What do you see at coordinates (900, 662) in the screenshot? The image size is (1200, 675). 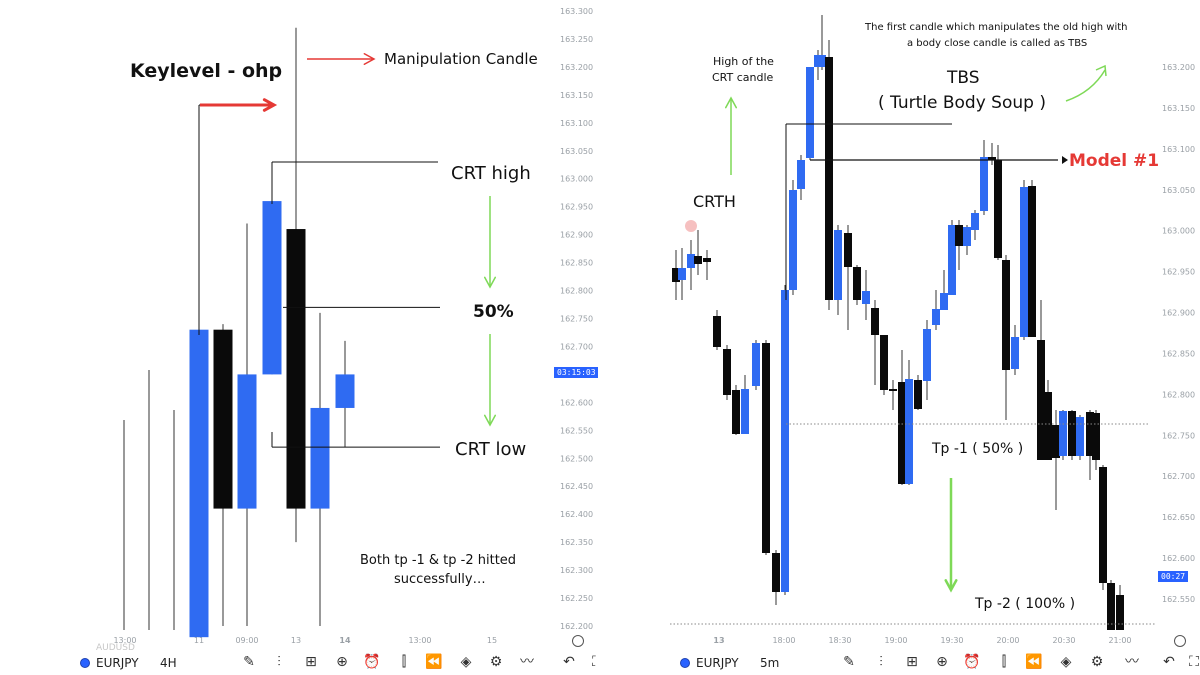 I see `right-bottom-toolbar: EURJPY 5m ✎ ⫶ ⊞ ⊕ ⏰ ⫿ ⏪ ◈ ⚙ 〰 ↶ ⛶` at bounding box center [900, 662].